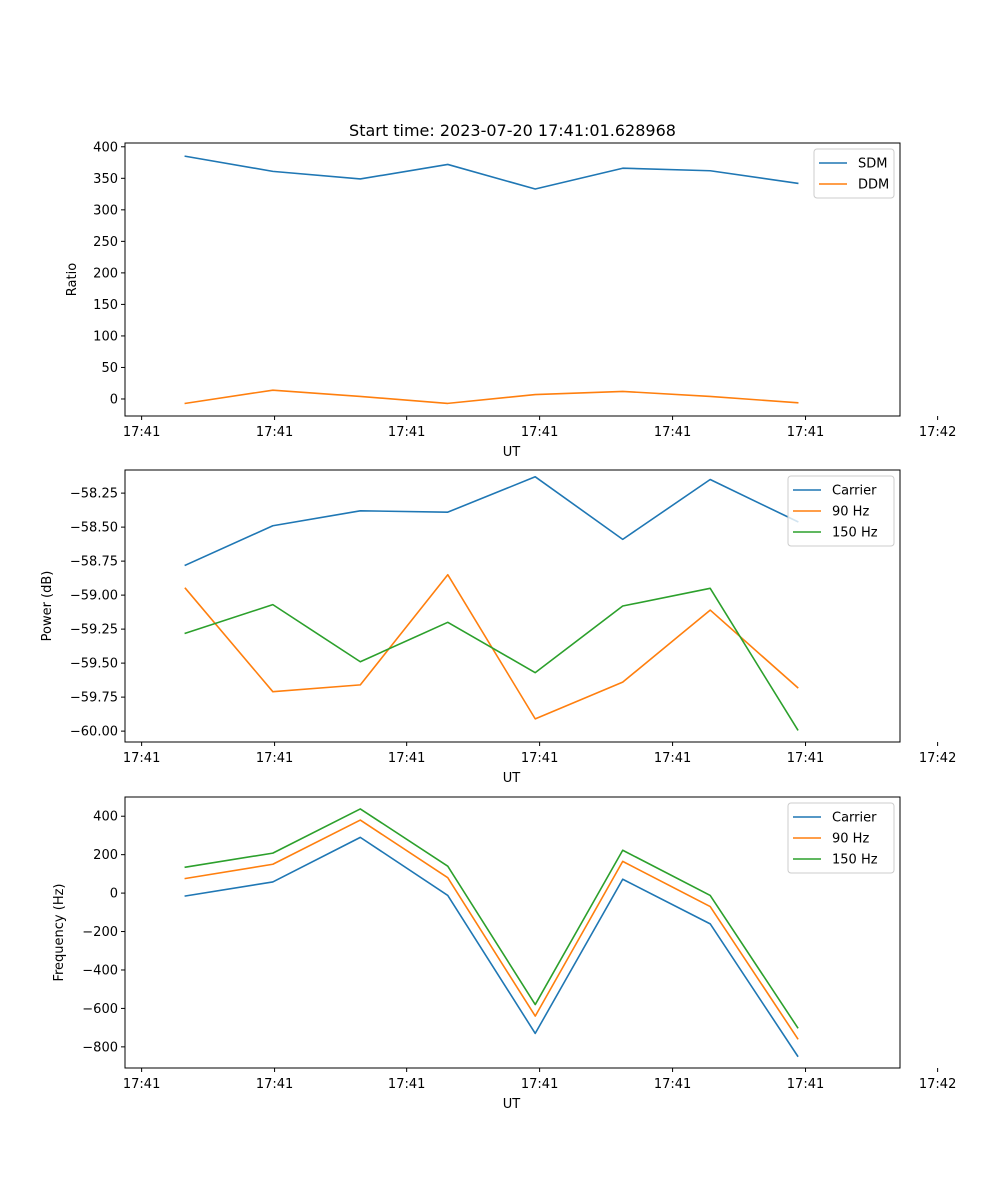 This screenshot has width=1000, height=1200. I want to click on chart1-y-tick-label: 200, so click(105, 273).